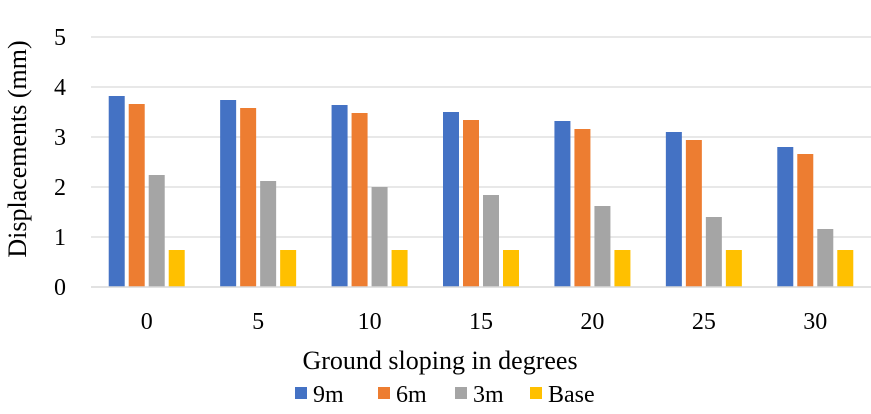  I want to click on legend-label-6m: 6m, so click(411, 395).